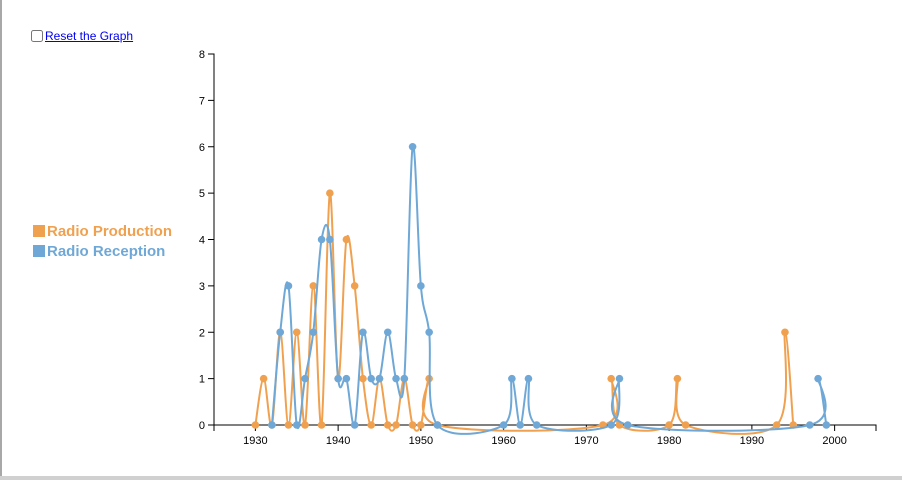  I want to click on legend-swatch-reception, so click(39, 251).